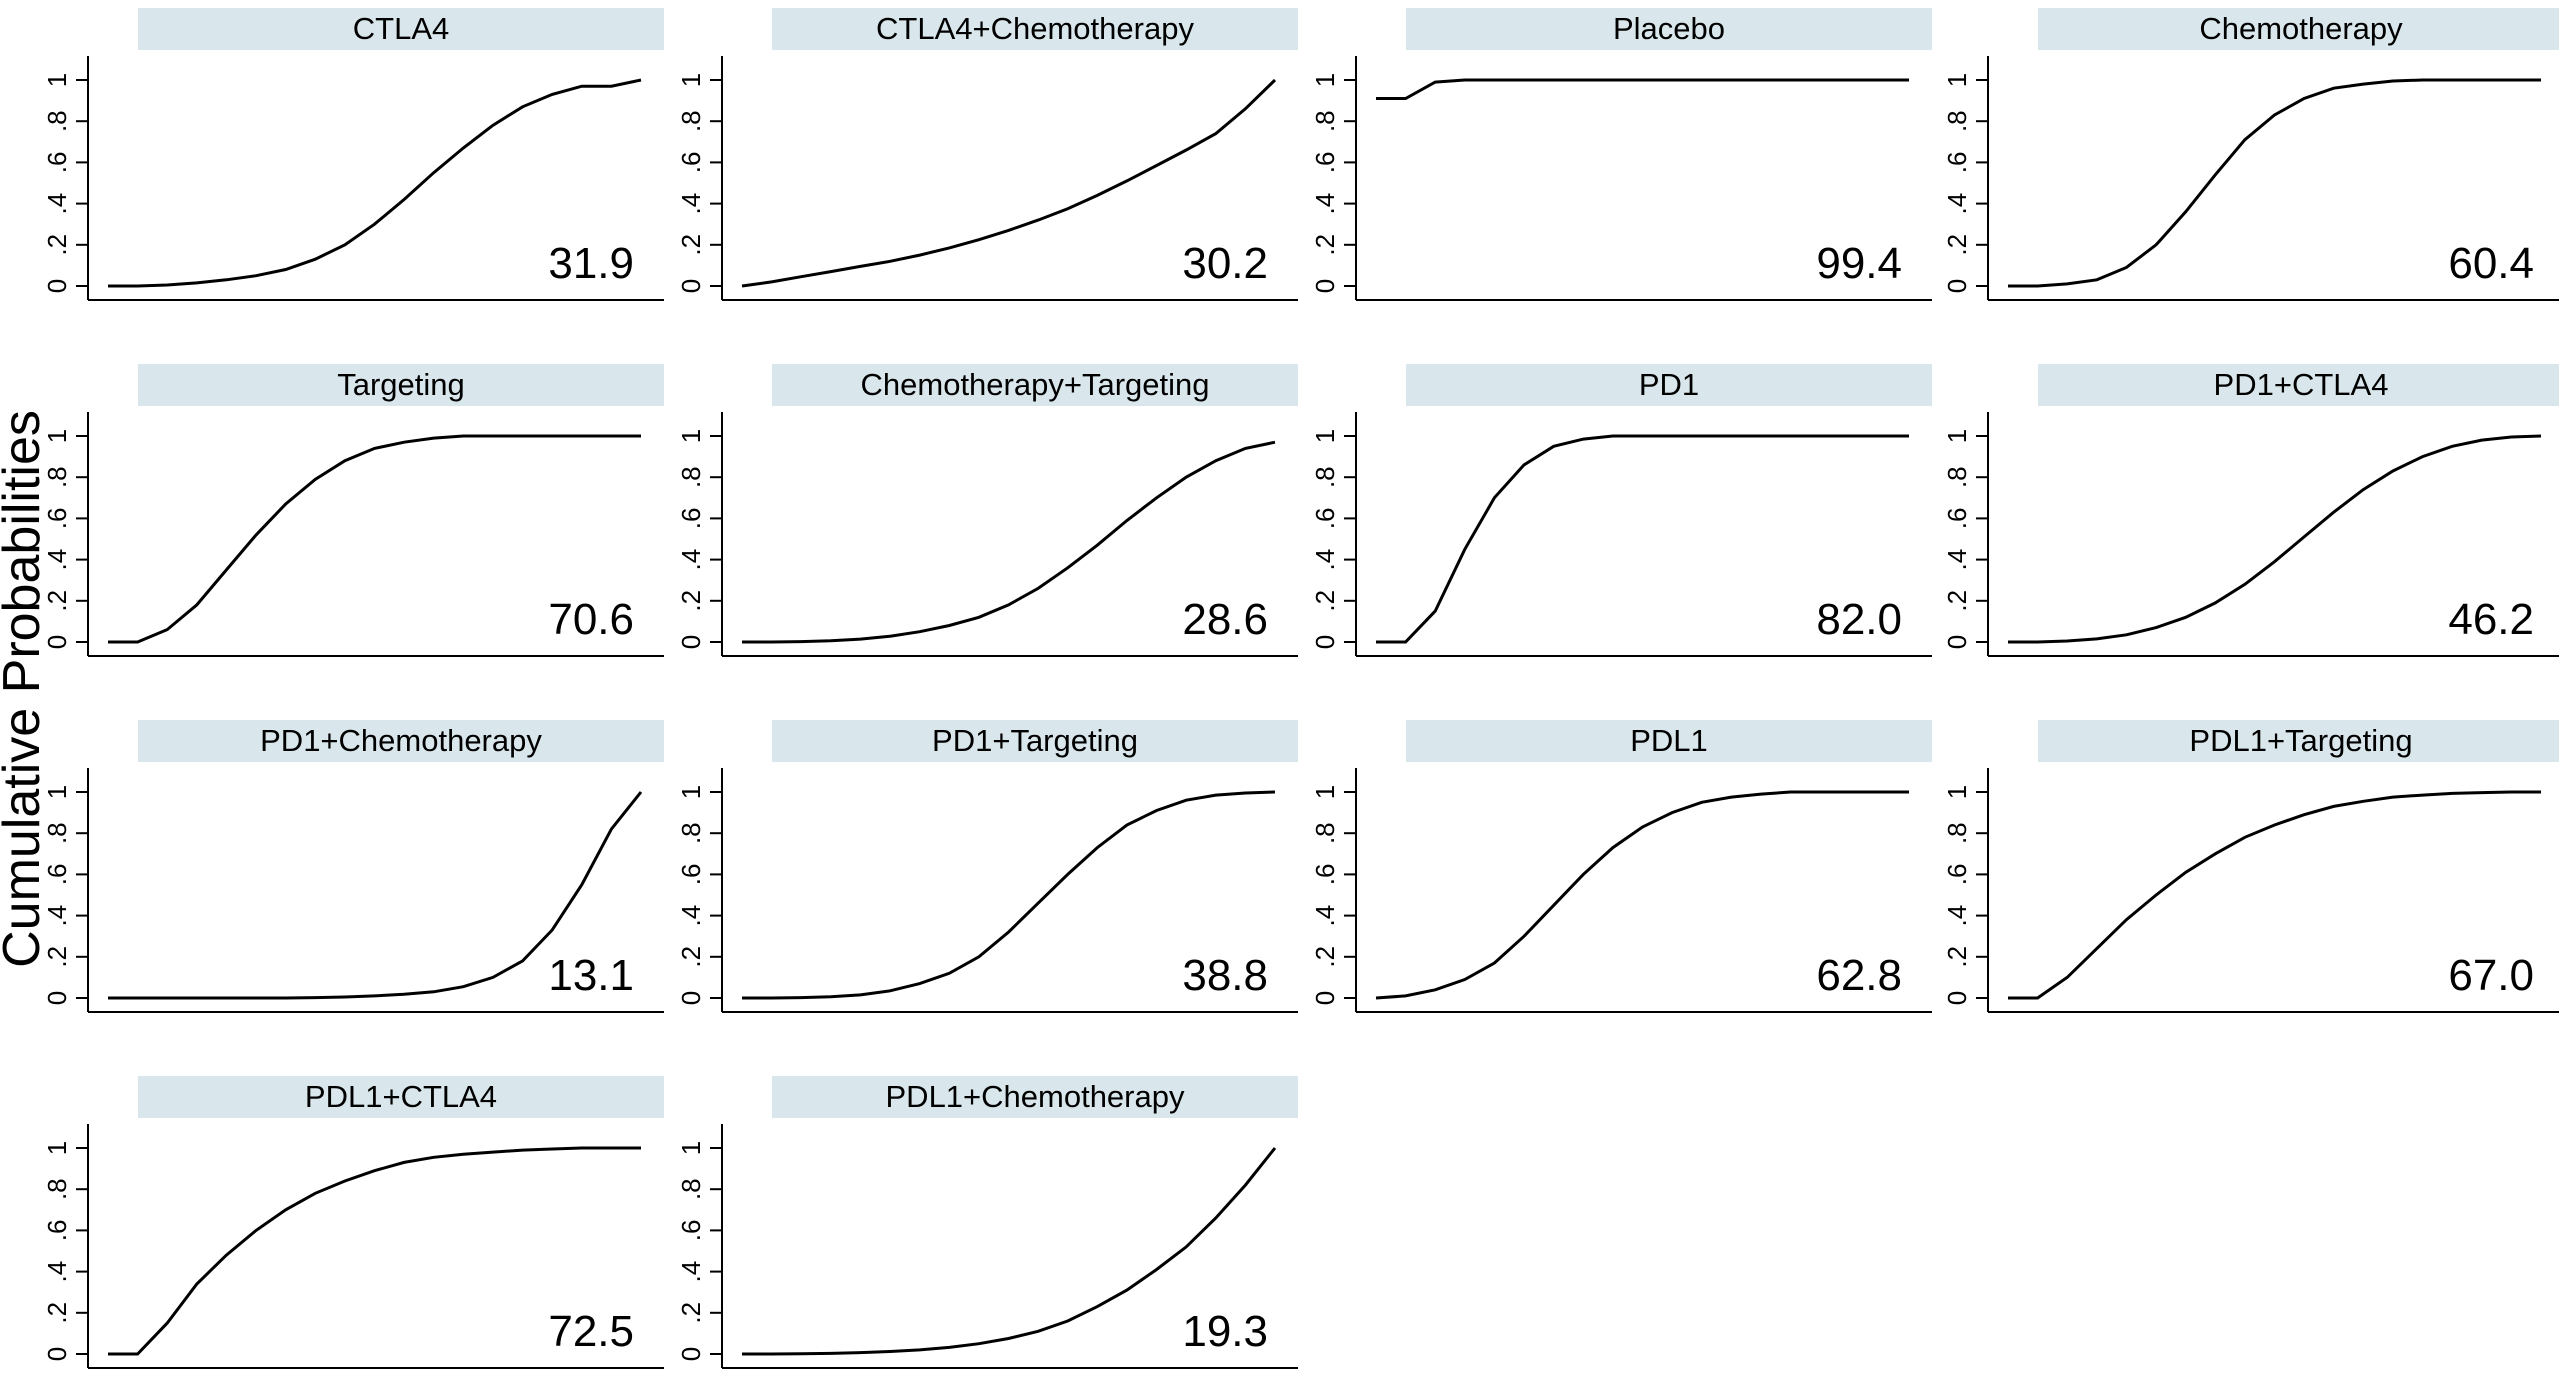 The image size is (2559, 1379). I want to click on panel-title: PDL1+CTLA4, so click(401, 1096).